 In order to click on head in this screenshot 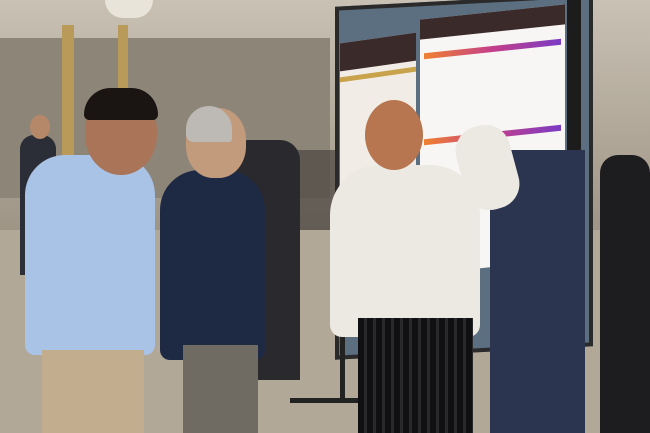, I will do `click(394, 135)`.